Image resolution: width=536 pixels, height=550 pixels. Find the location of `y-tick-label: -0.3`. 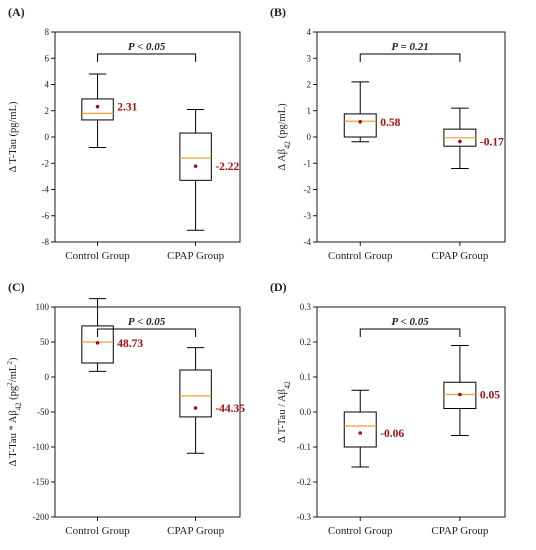

y-tick-label: -0.3 is located at coordinates (304, 517).